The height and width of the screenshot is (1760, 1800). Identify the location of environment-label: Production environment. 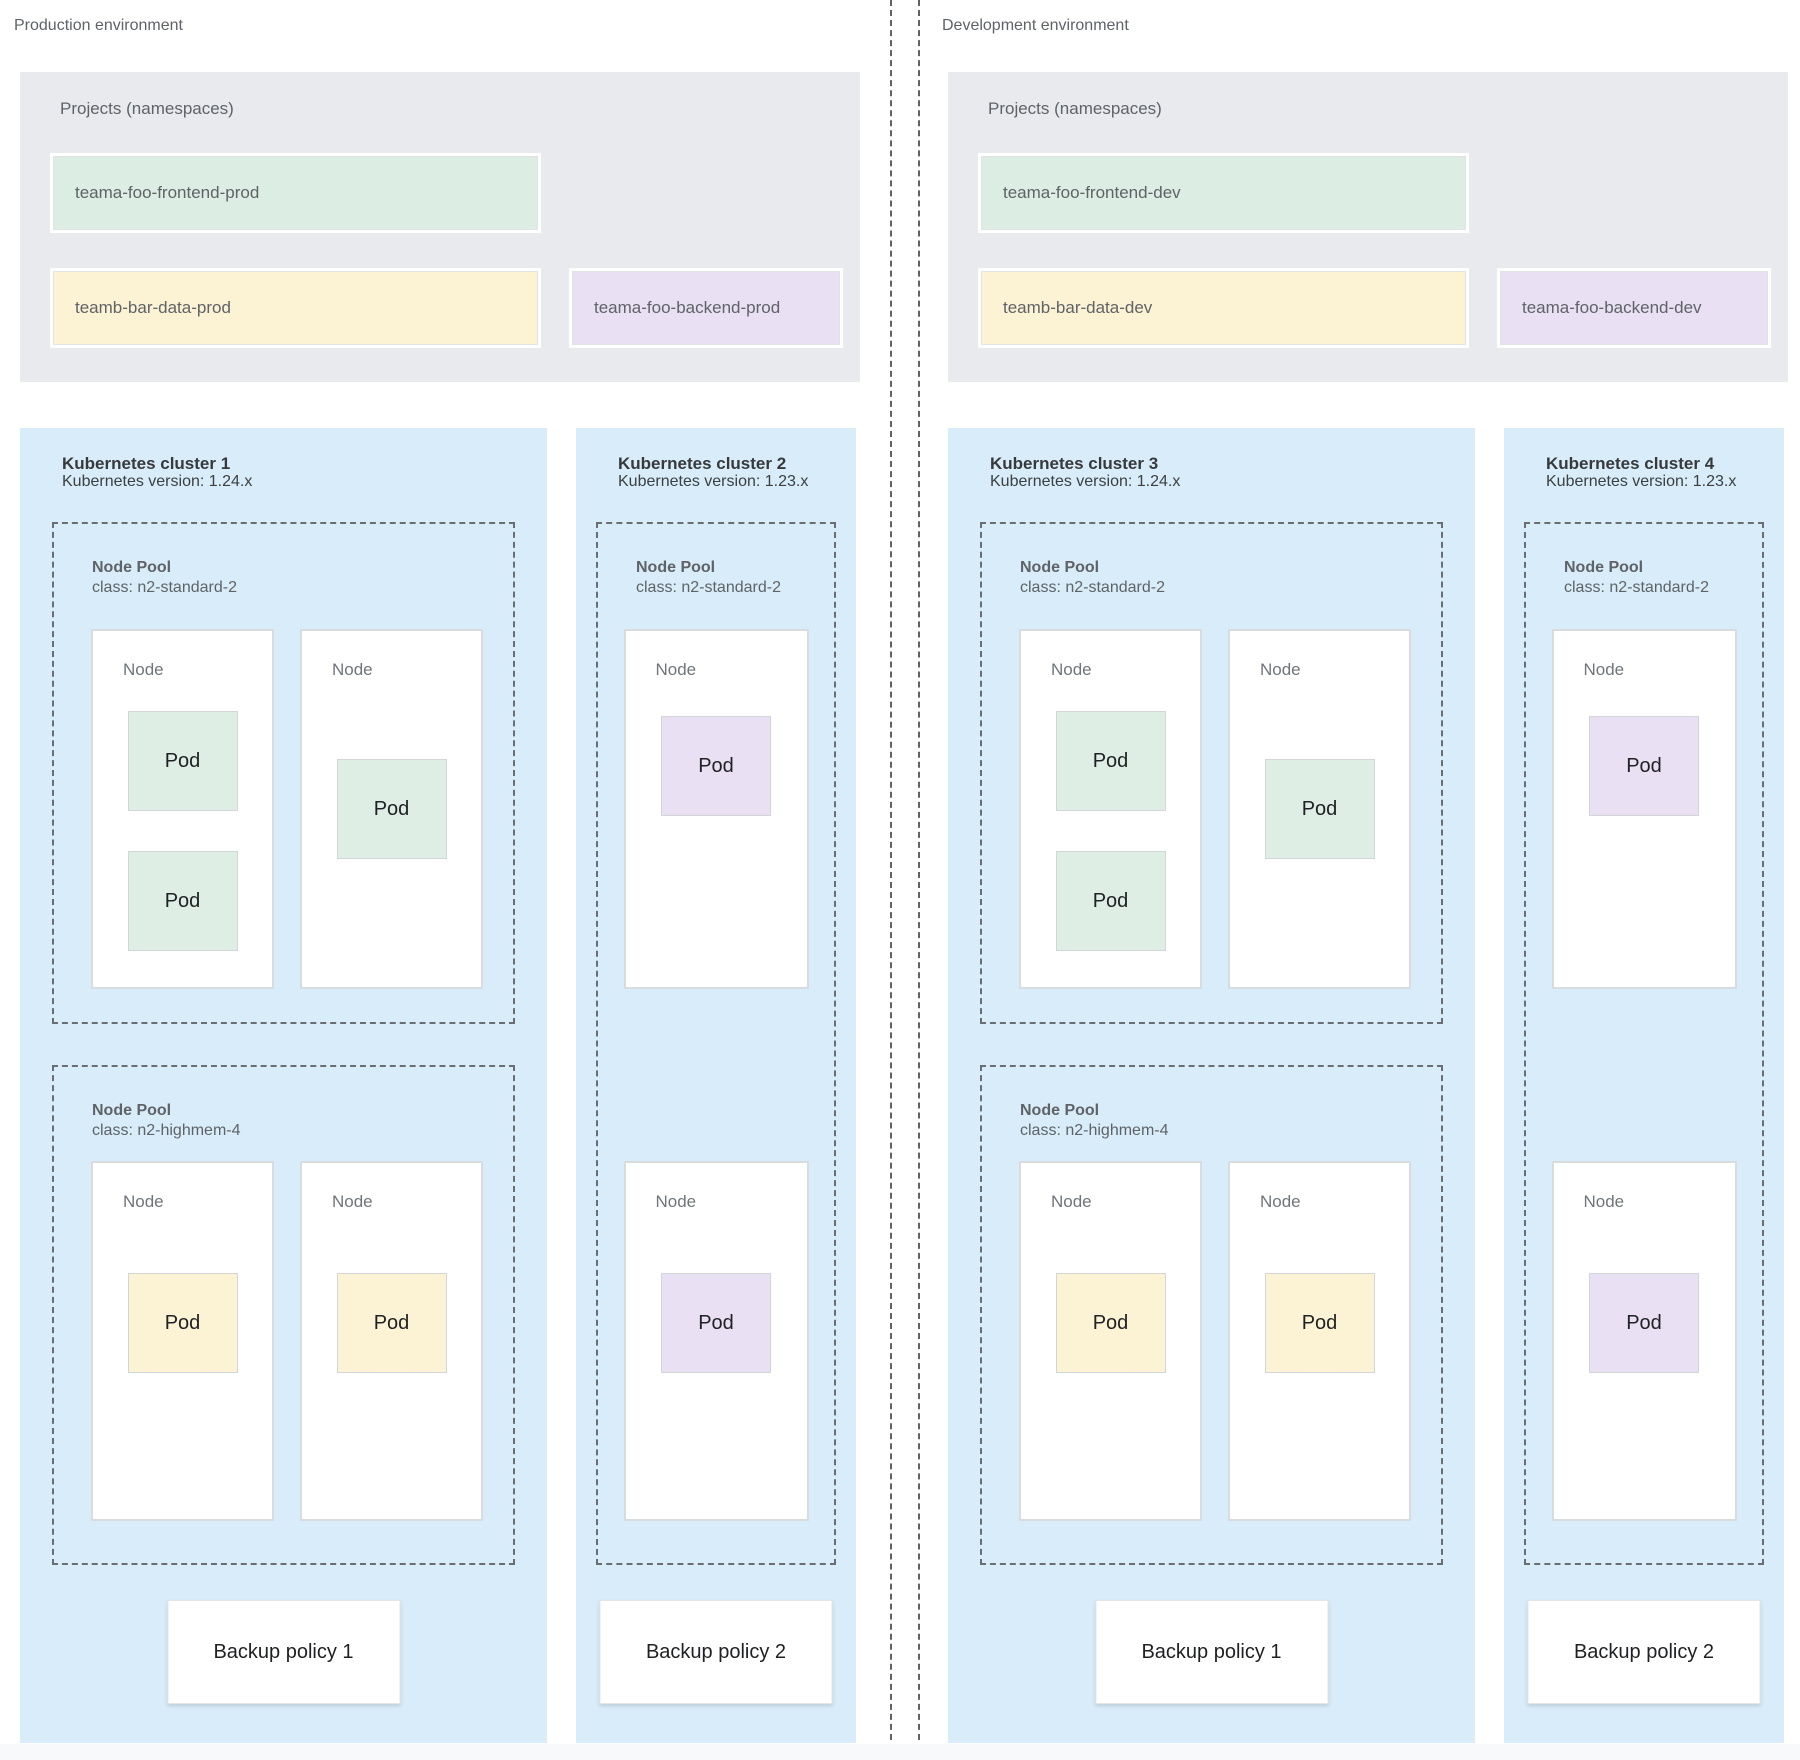
(98, 25).